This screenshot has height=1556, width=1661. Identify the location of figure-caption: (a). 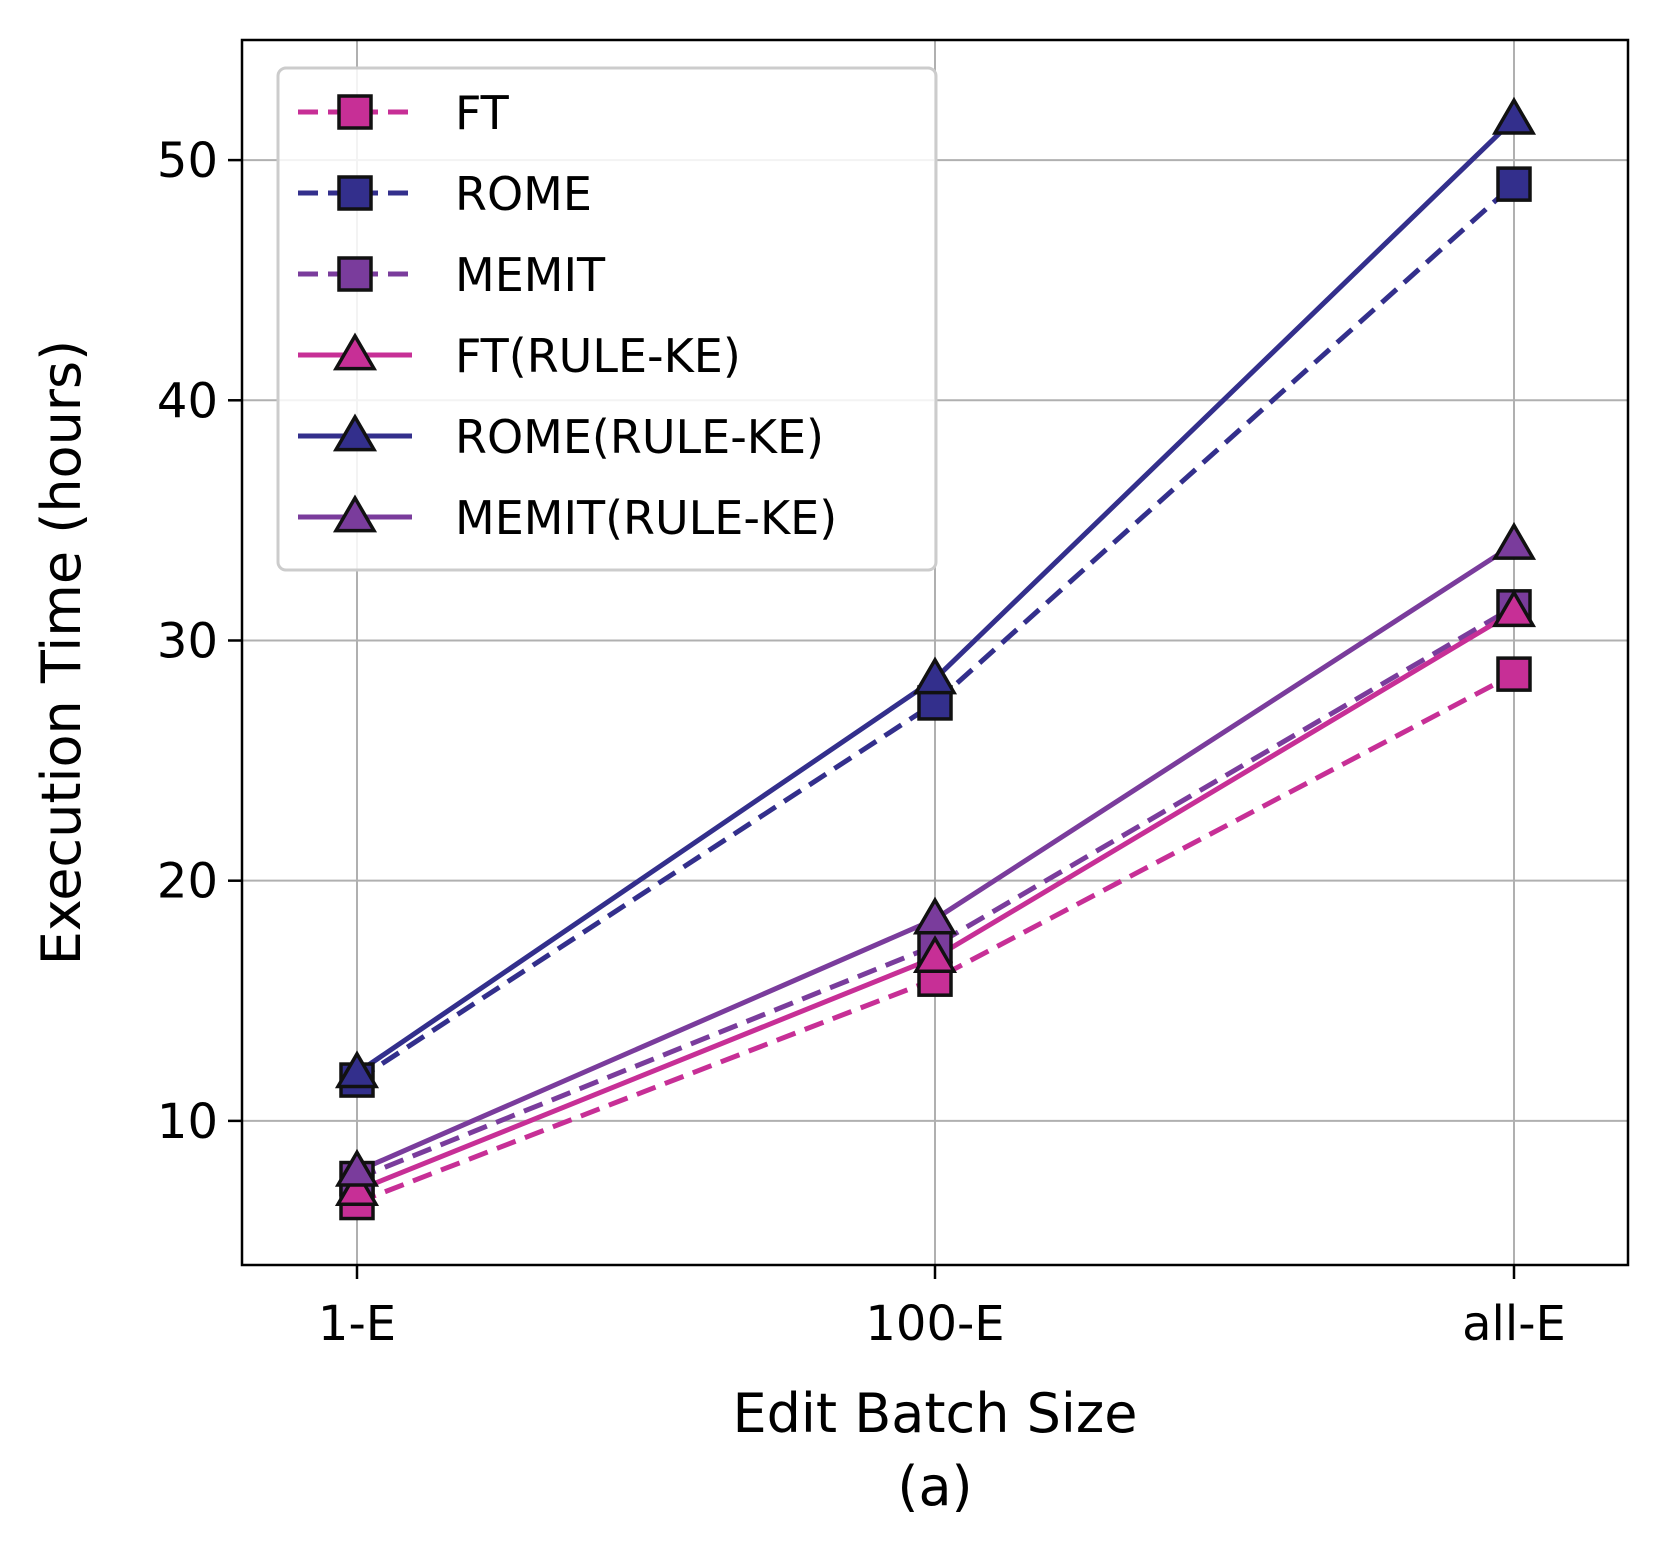
(934, 1486).